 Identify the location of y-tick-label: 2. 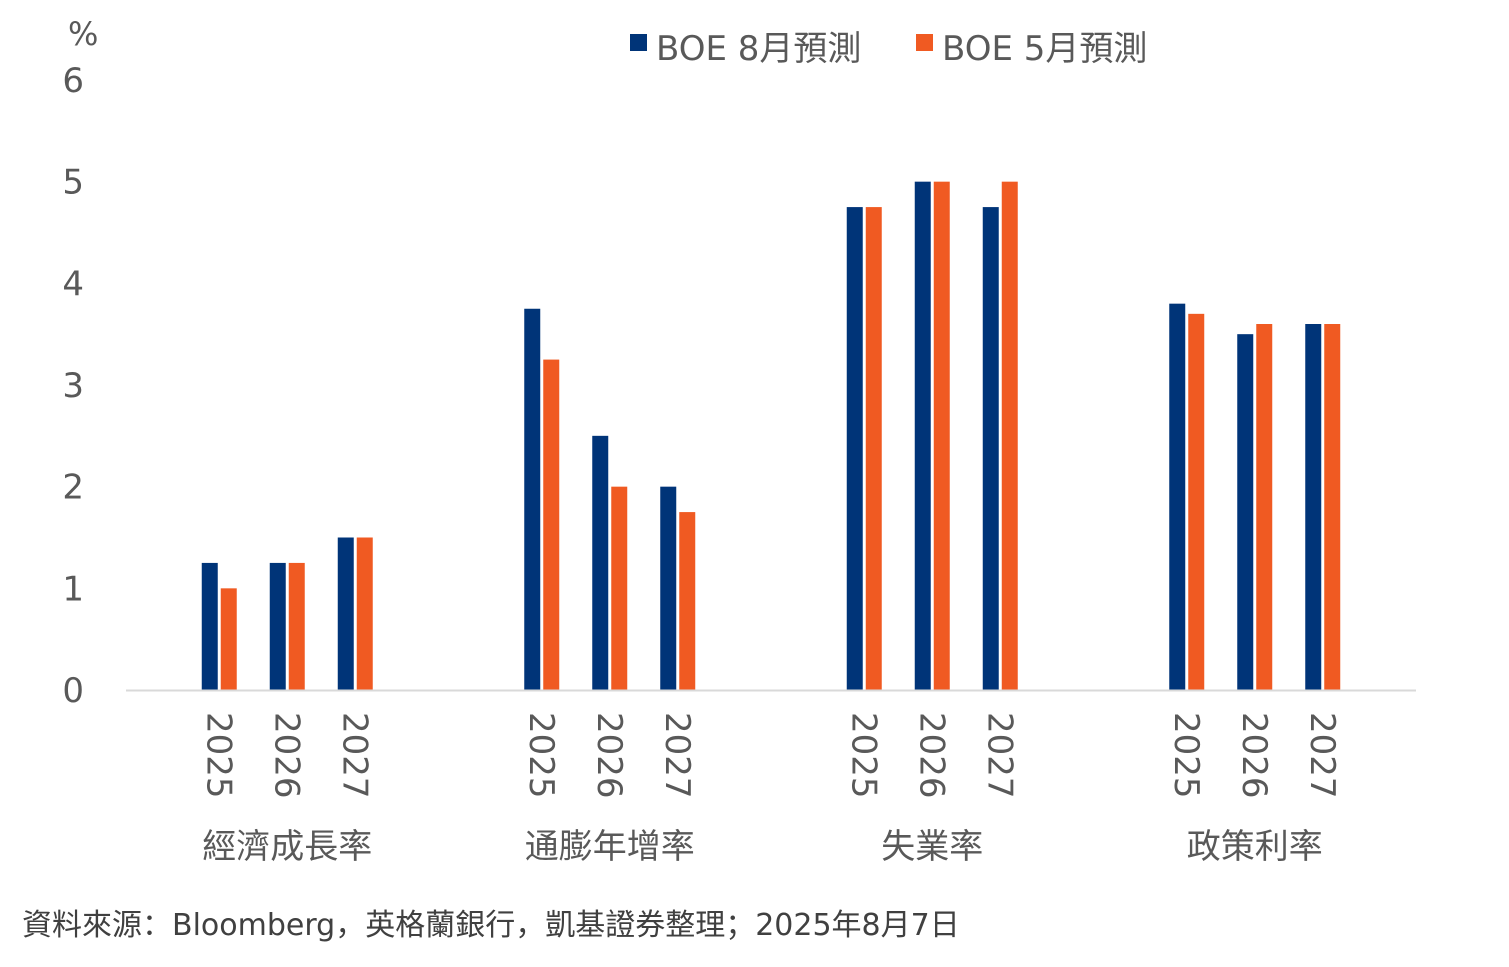
(73, 488).